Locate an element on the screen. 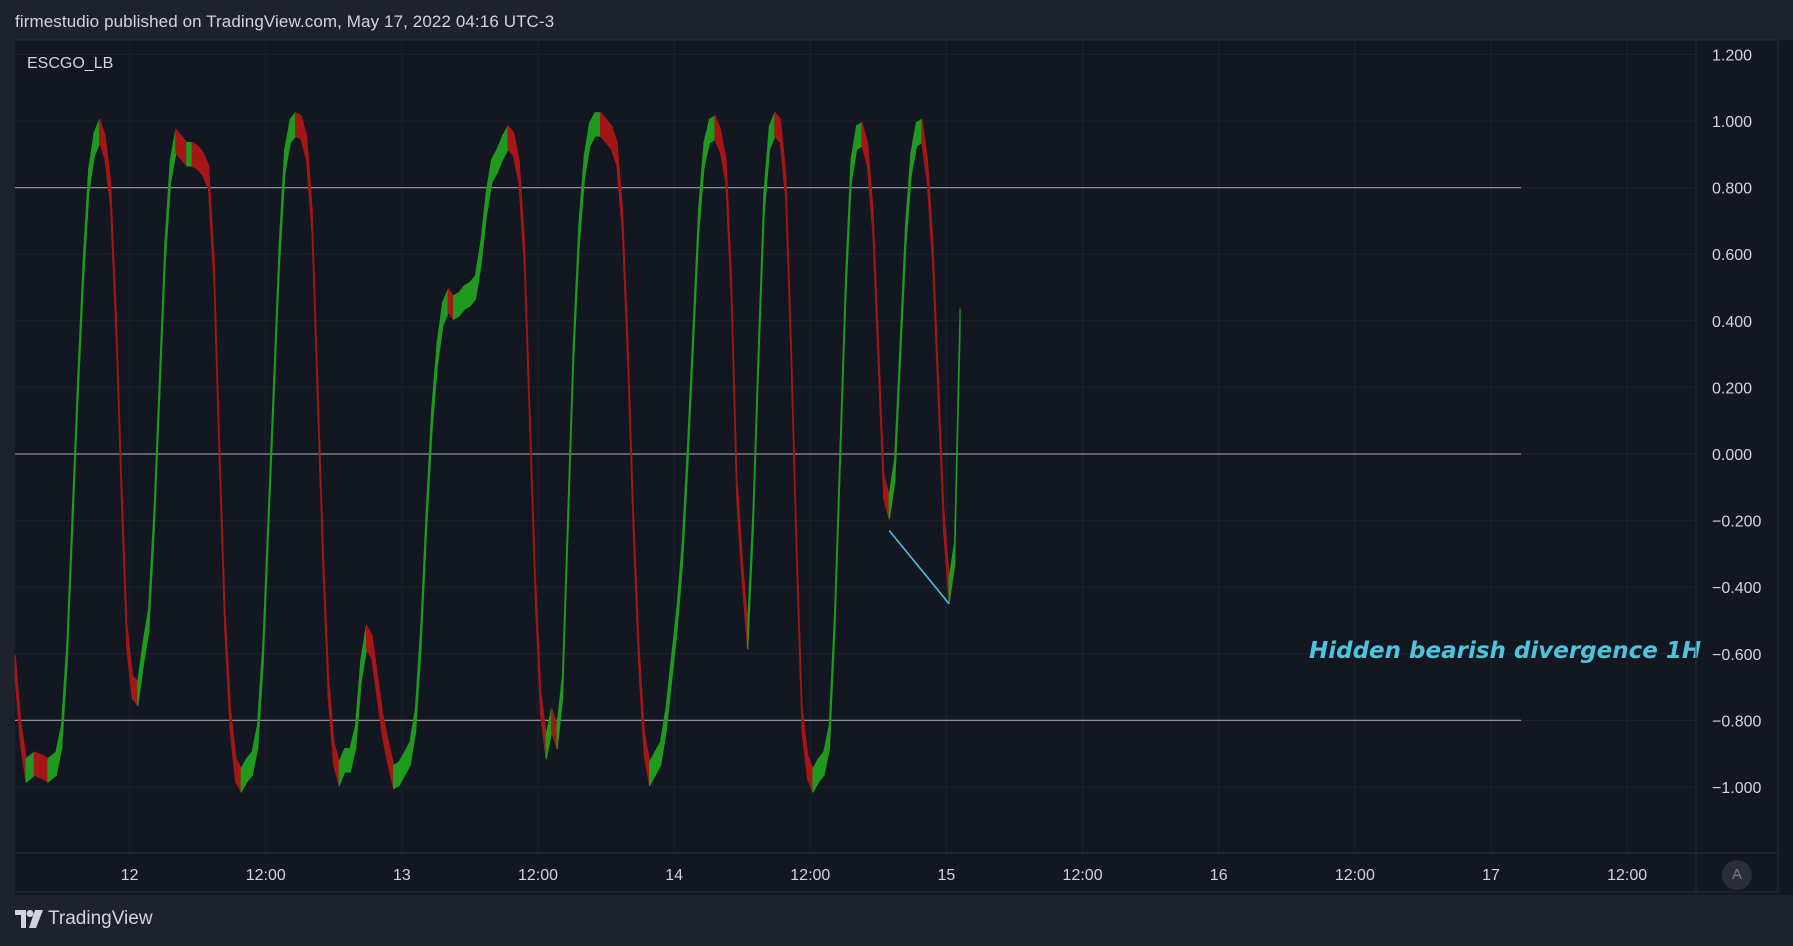 The image size is (1793, 946). y-tick-label: −0.600 is located at coordinates (1736, 655).